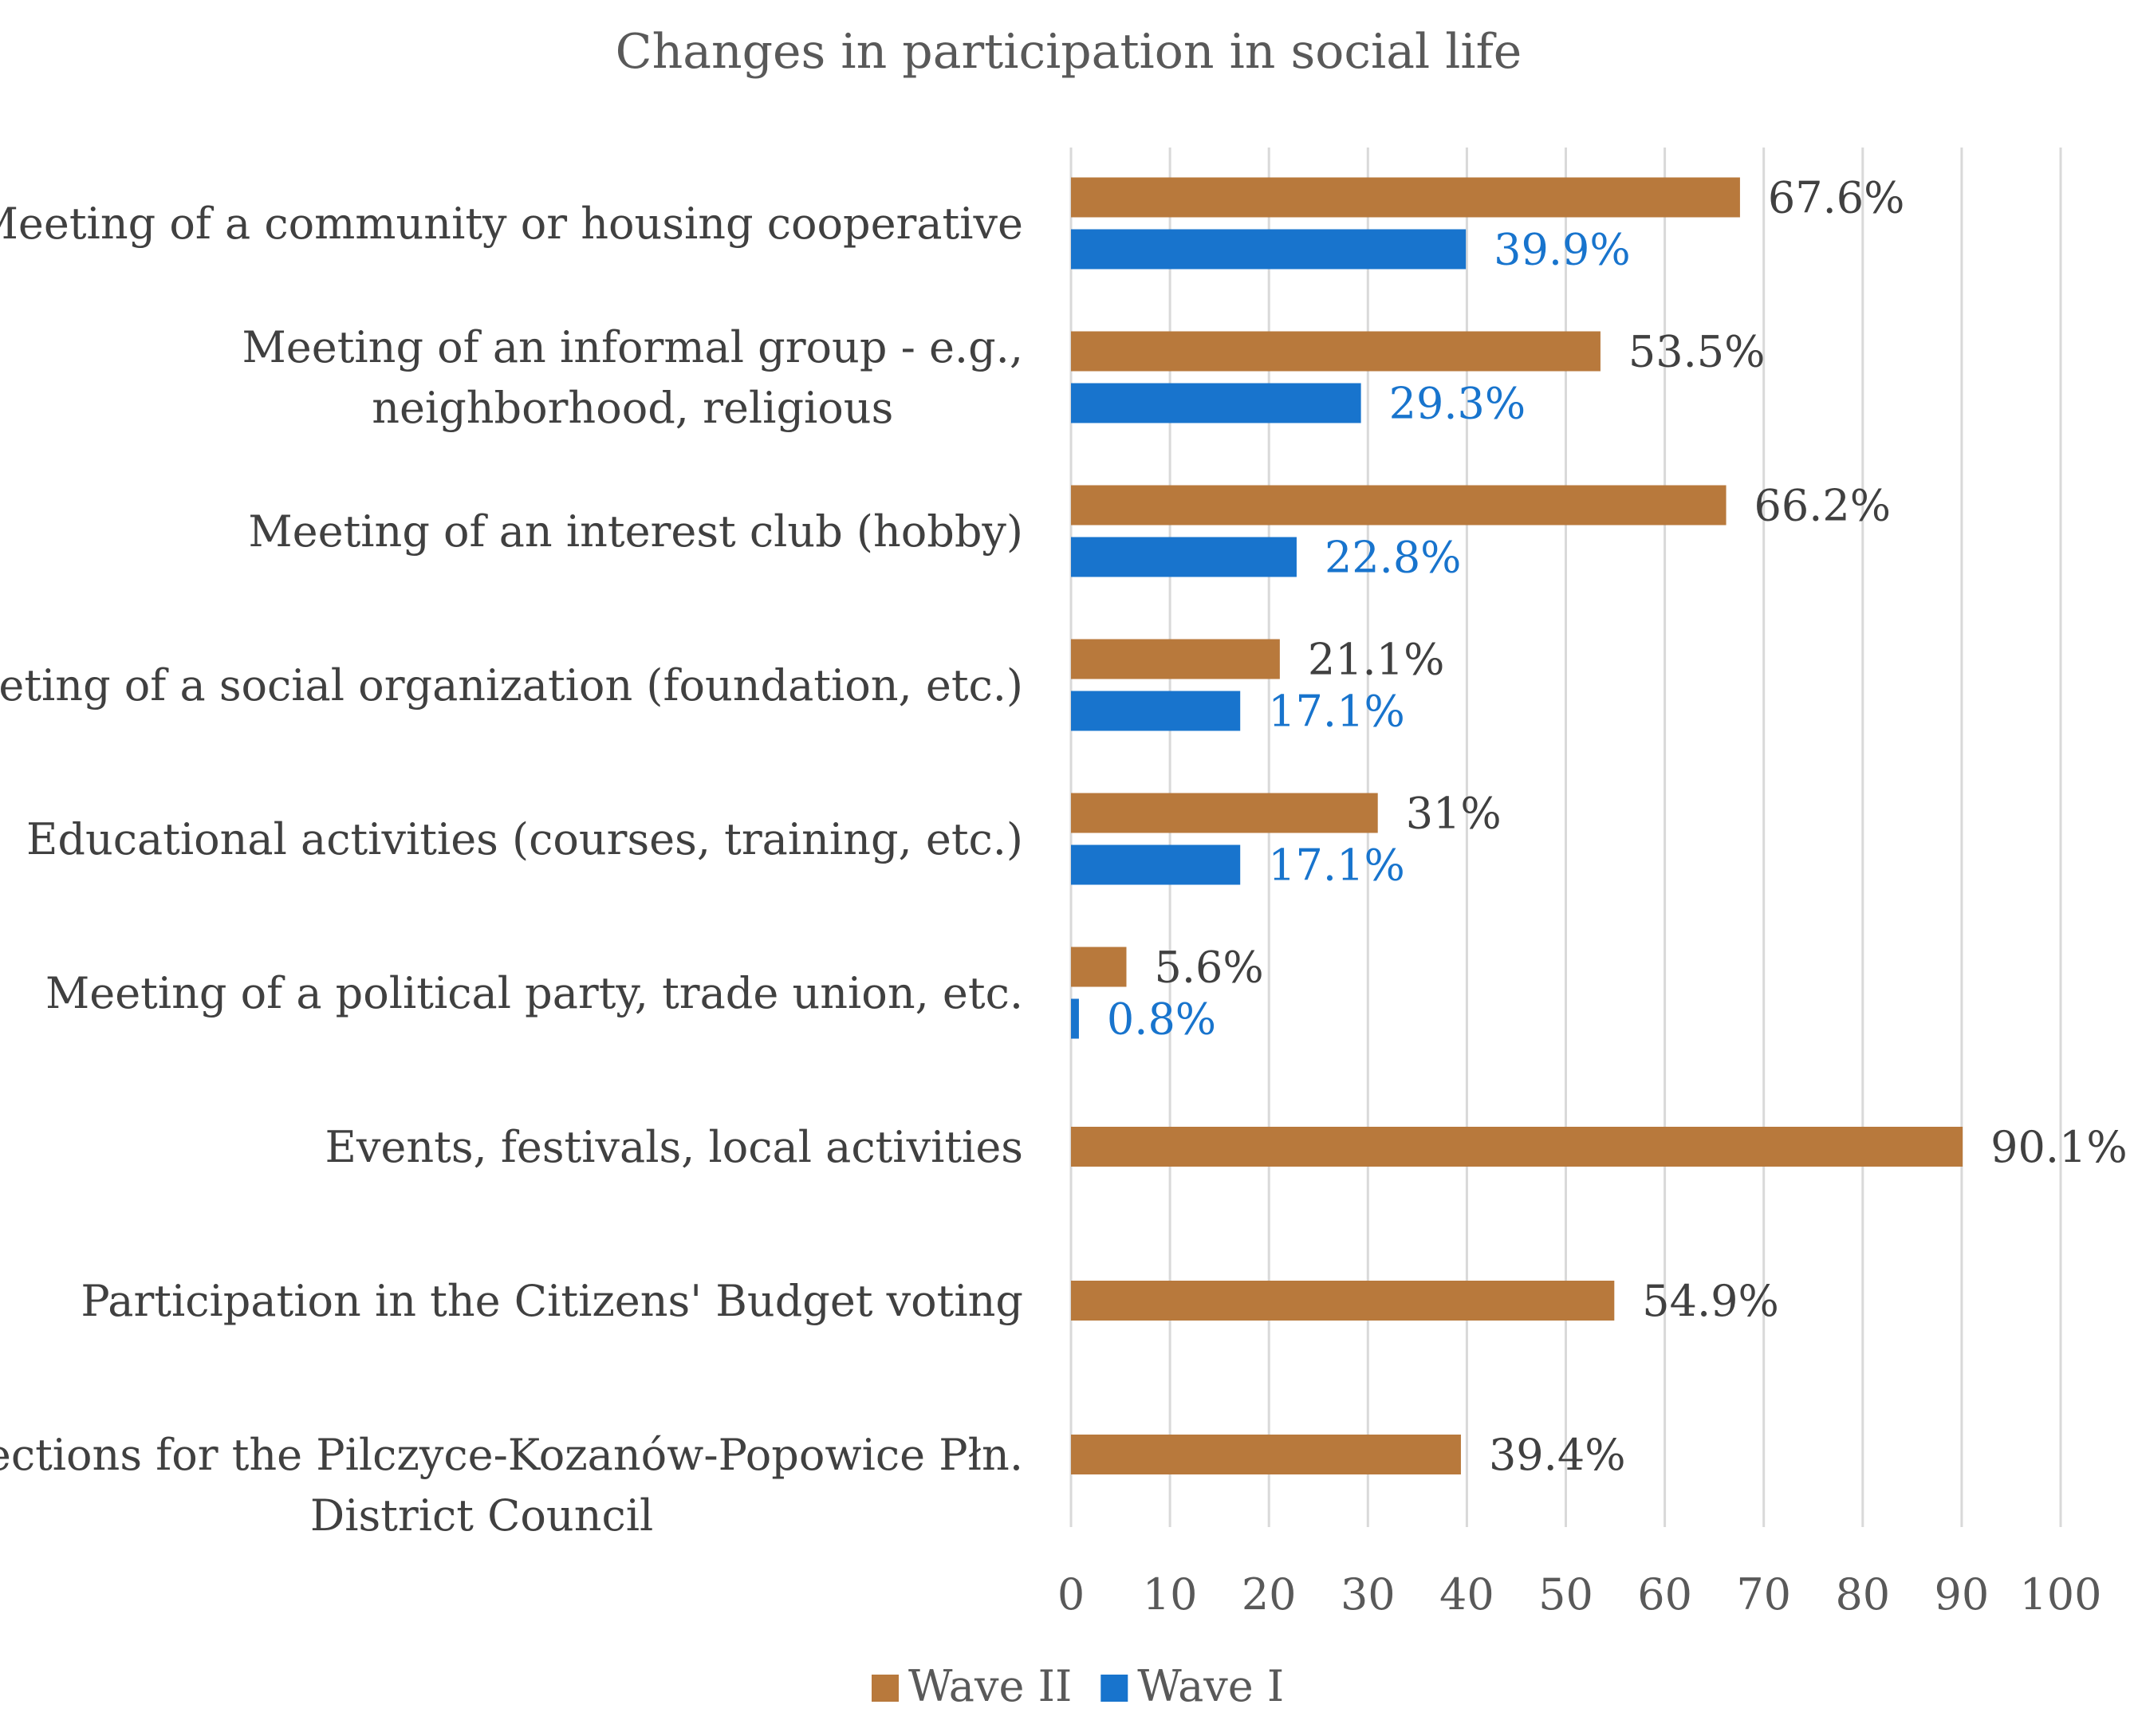  What do you see at coordinates (990, 1686) in the screenshot?
I see `legend-label: Wave II` at bounding box center [990, 1686].